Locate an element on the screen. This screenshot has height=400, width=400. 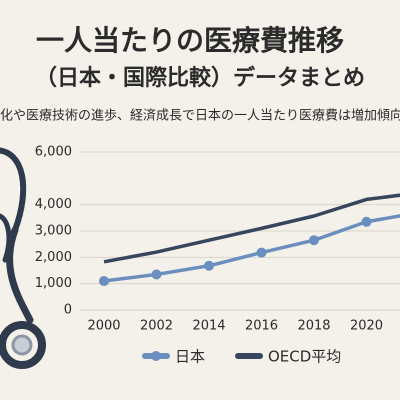
legend-marker is located at coordinates (156, 356).